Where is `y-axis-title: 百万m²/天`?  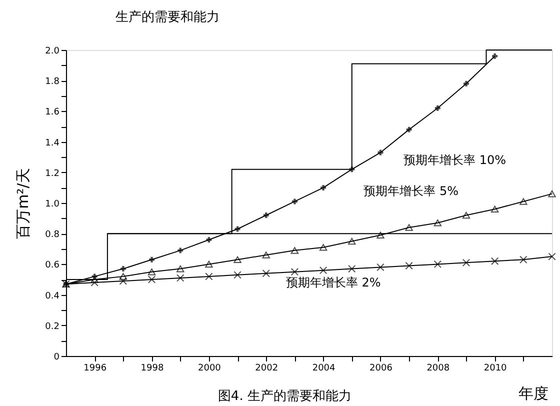 y-axis-title: 百万m²/天 is located at coordinates (23, 203).